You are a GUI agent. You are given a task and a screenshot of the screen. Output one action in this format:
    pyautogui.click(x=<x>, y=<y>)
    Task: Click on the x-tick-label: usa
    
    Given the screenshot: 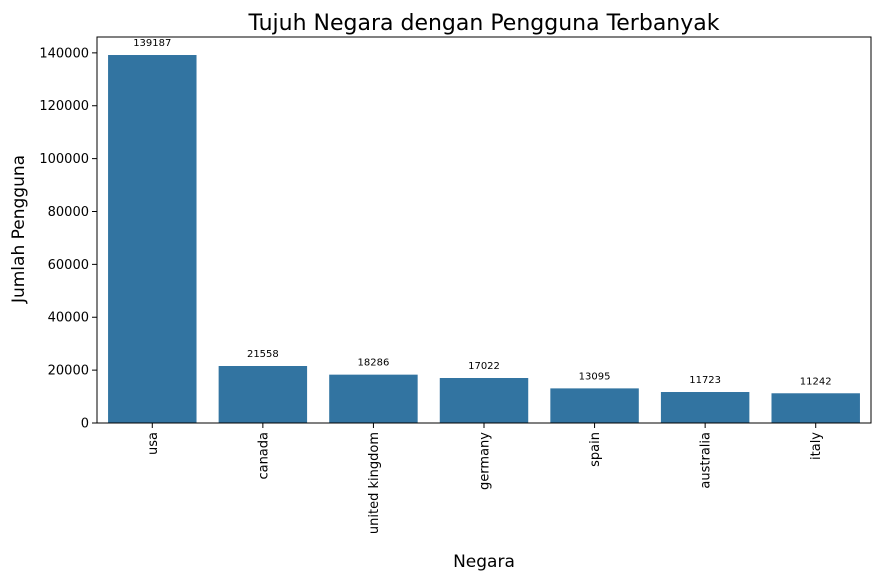 What is the action you would take?
    pyautogui.click(x=153, y=443)
    